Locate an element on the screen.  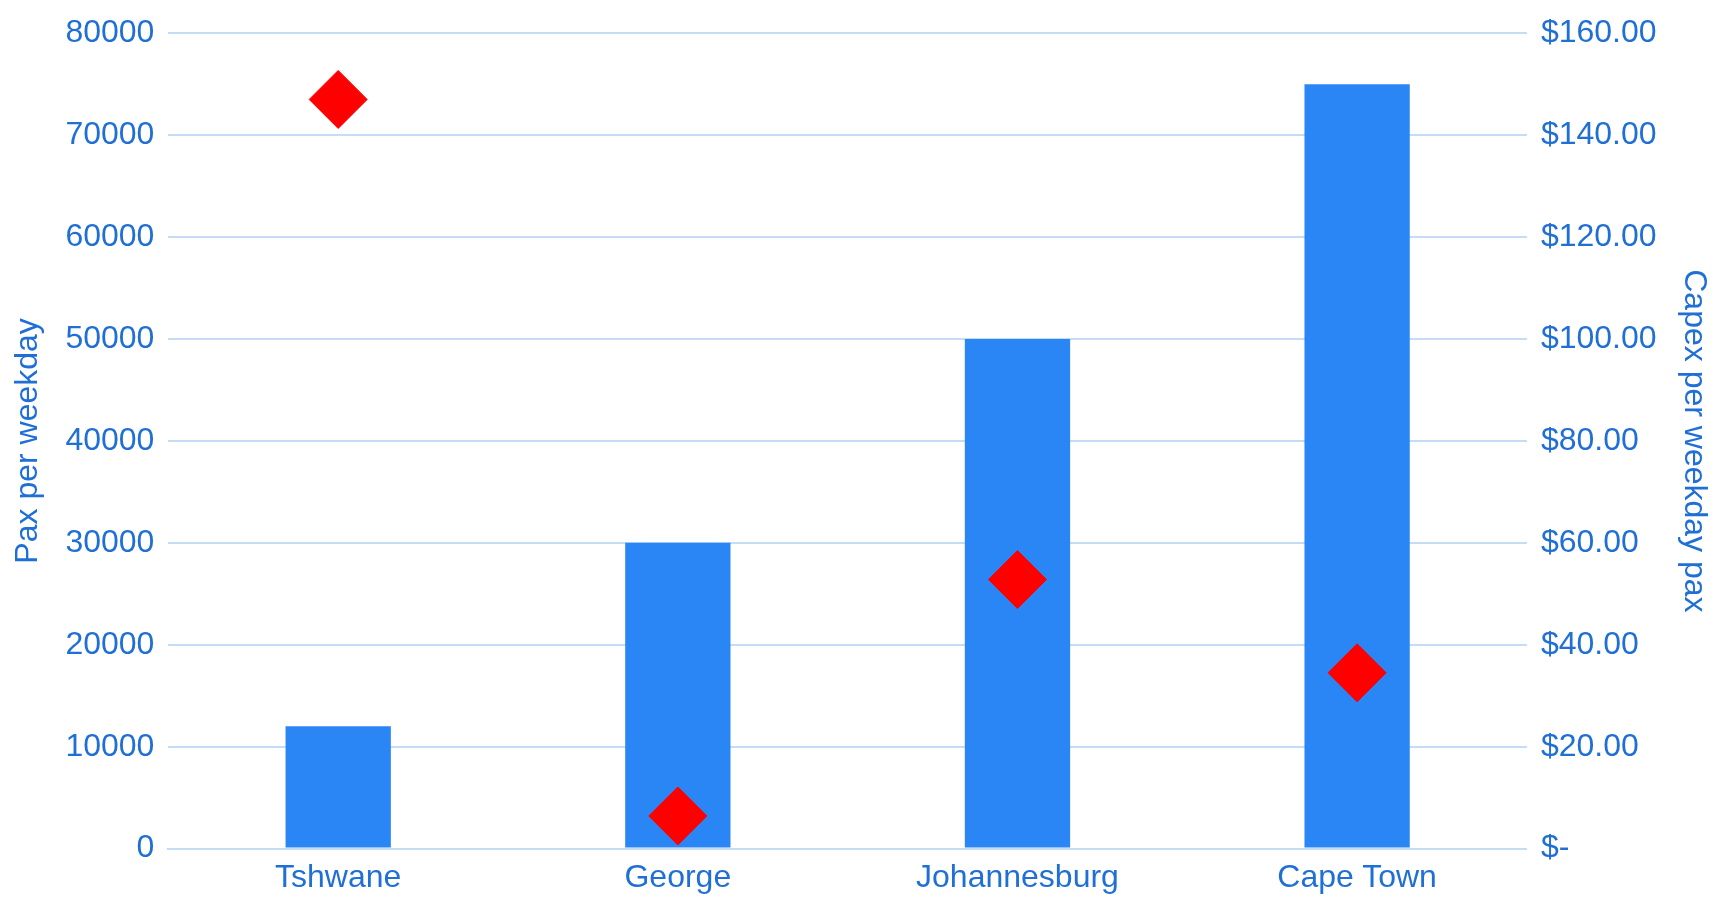
y-tick-label: 60000 is located at coordinates (110, 234).